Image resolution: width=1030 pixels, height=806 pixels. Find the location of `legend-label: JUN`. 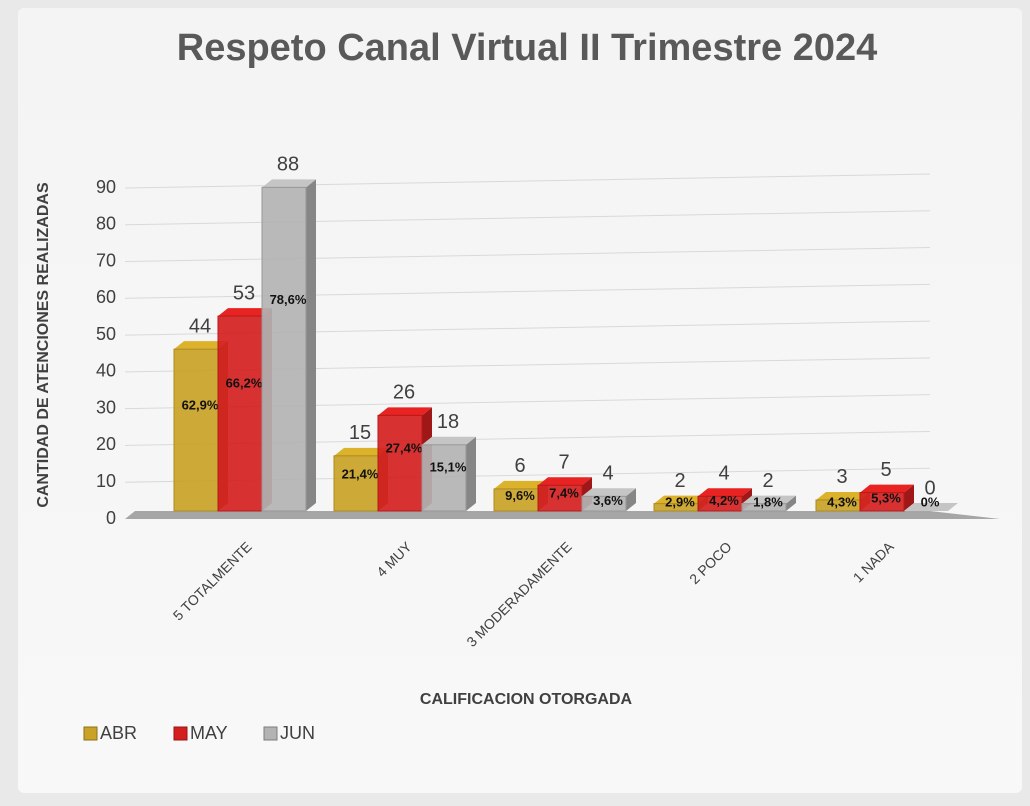

legend-label: JUN is located at coordinates (297, 733).